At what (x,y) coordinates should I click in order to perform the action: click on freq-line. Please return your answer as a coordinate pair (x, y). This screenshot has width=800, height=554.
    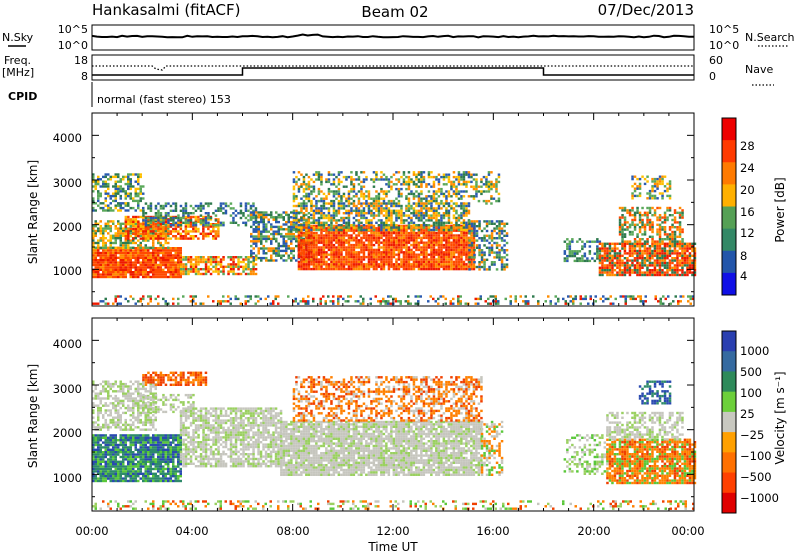
    Looking at the image, I should click on (393, 71).